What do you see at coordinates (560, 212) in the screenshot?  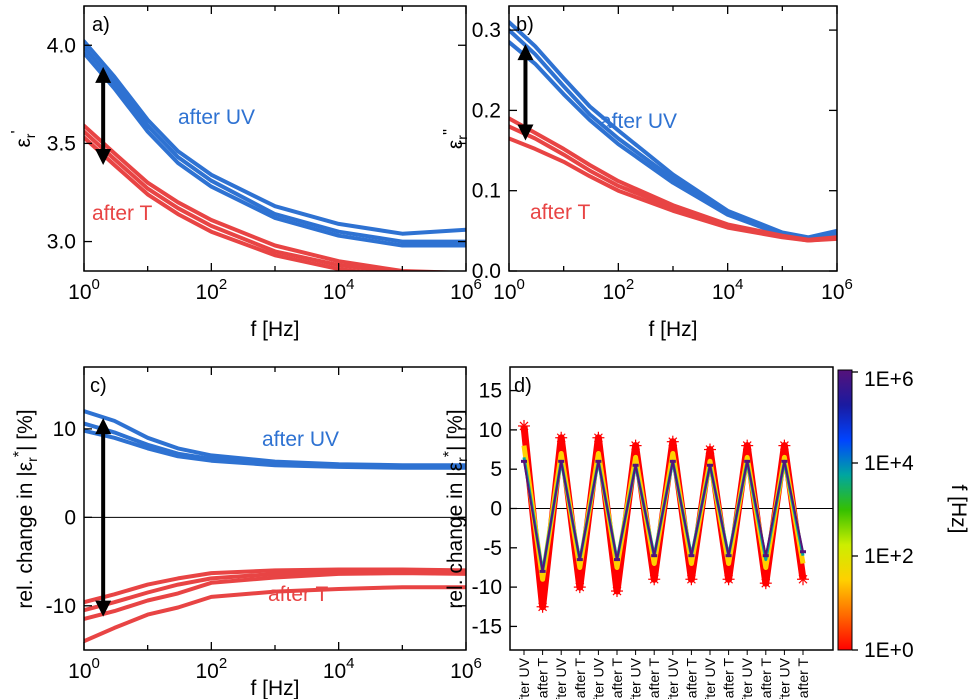 I see `panel-b-annotation-t: after T` at bounding box center [560, 212].